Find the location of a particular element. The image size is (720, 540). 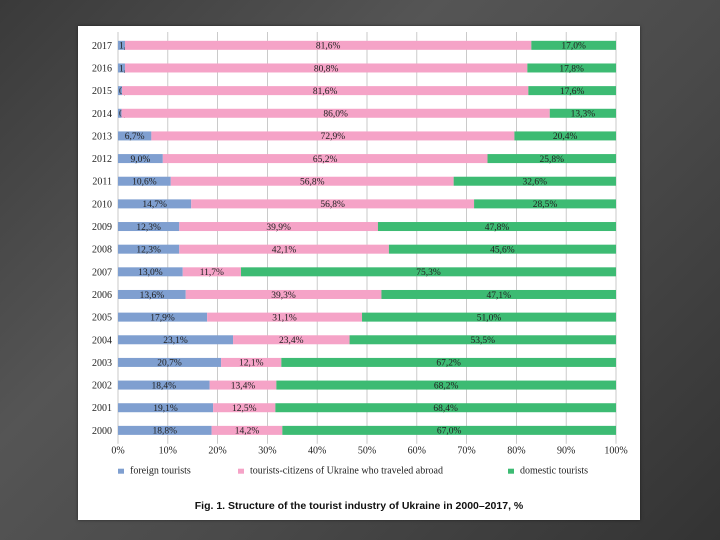

data-label: 19,1% is located at coordinates (165, 409).